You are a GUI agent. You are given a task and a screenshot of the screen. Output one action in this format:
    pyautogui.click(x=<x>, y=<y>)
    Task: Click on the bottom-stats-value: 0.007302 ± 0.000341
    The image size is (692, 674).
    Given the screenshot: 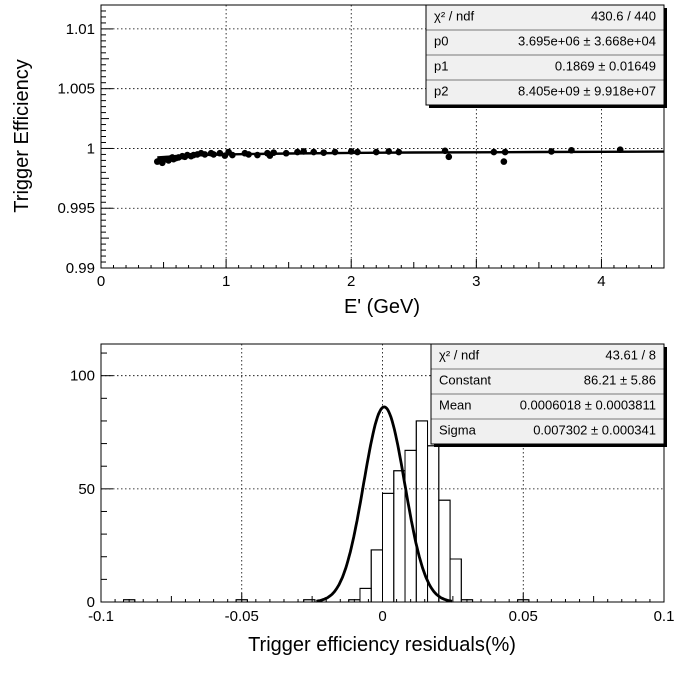 What is the action you would take?
    pyautogui.click(x=594, y=430)
    